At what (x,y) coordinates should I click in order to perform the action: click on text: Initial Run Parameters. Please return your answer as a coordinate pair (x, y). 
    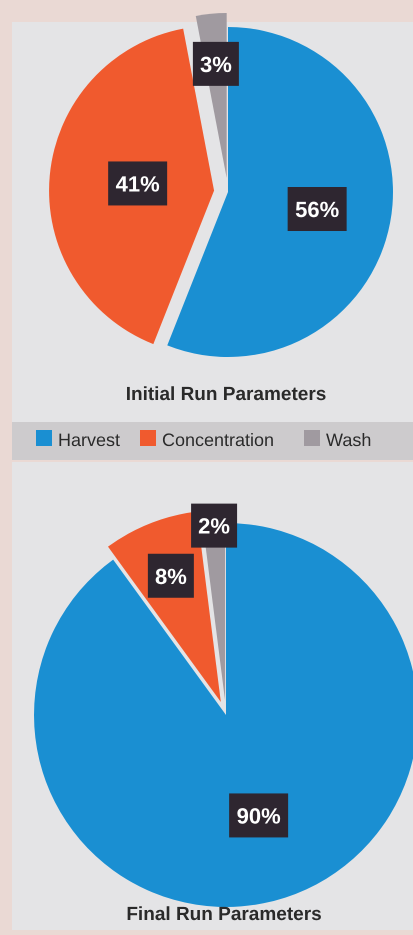
    Looking at the image, I should click on (226, 394).